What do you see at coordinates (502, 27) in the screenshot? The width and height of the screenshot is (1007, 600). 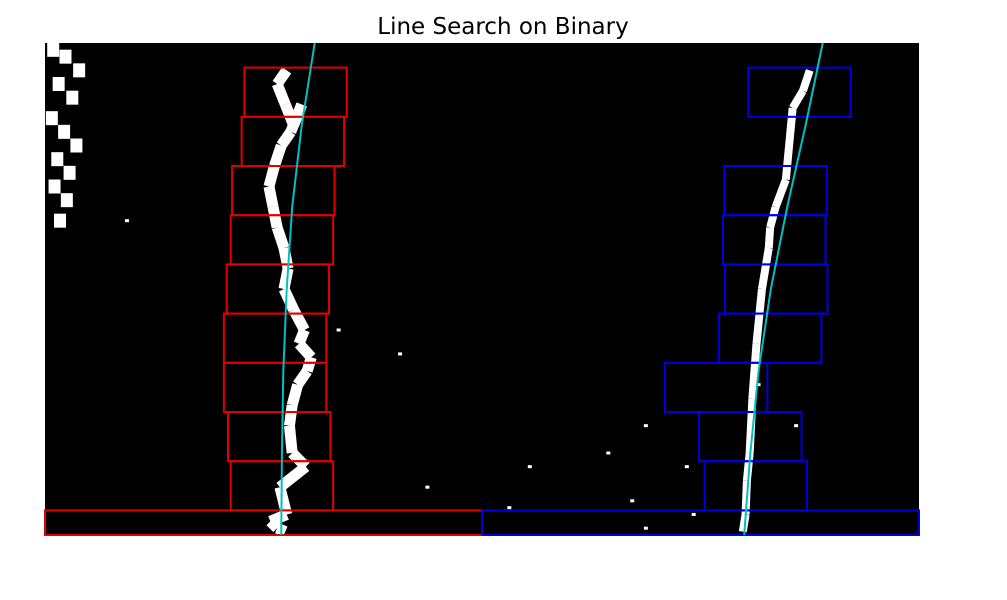 I see `chart-title: Line Search on Binary` at bounding box center [502, 27].